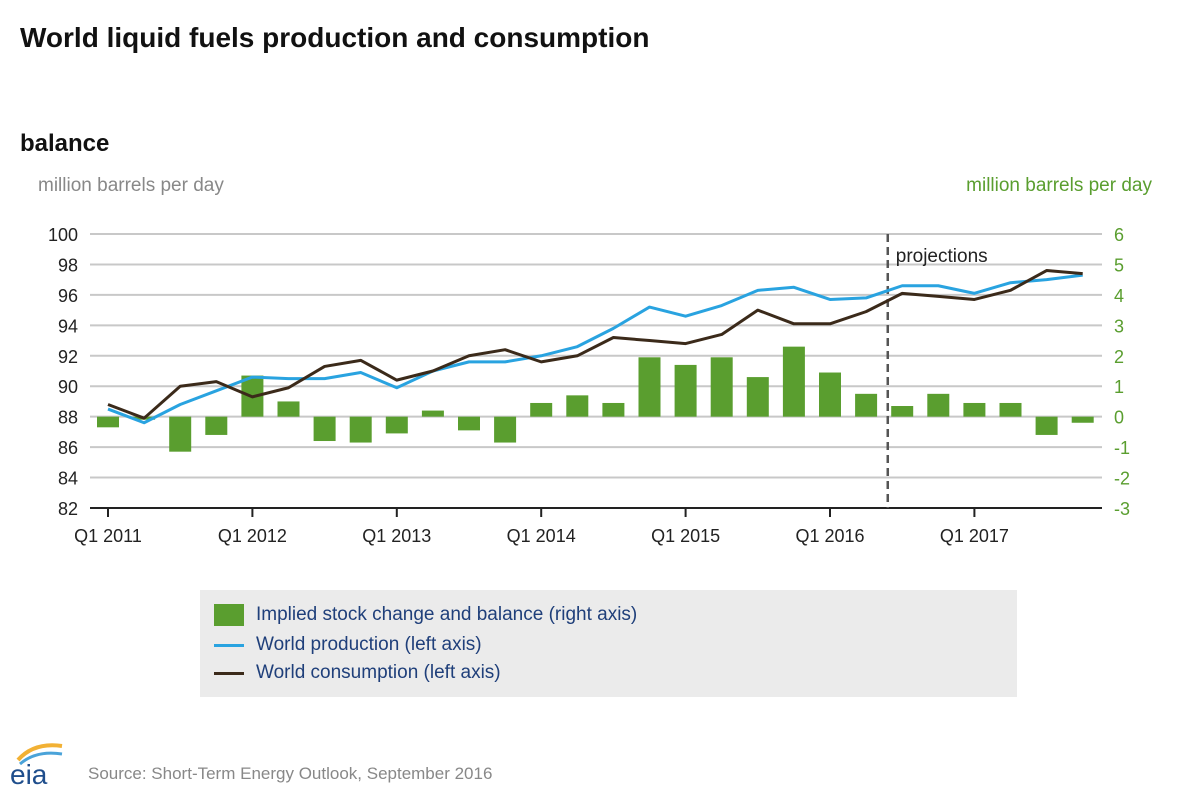 The width and height of the screenshot is (1200, 800). I want to click on x-tick-label: Q1 2016, so click(829, 536).